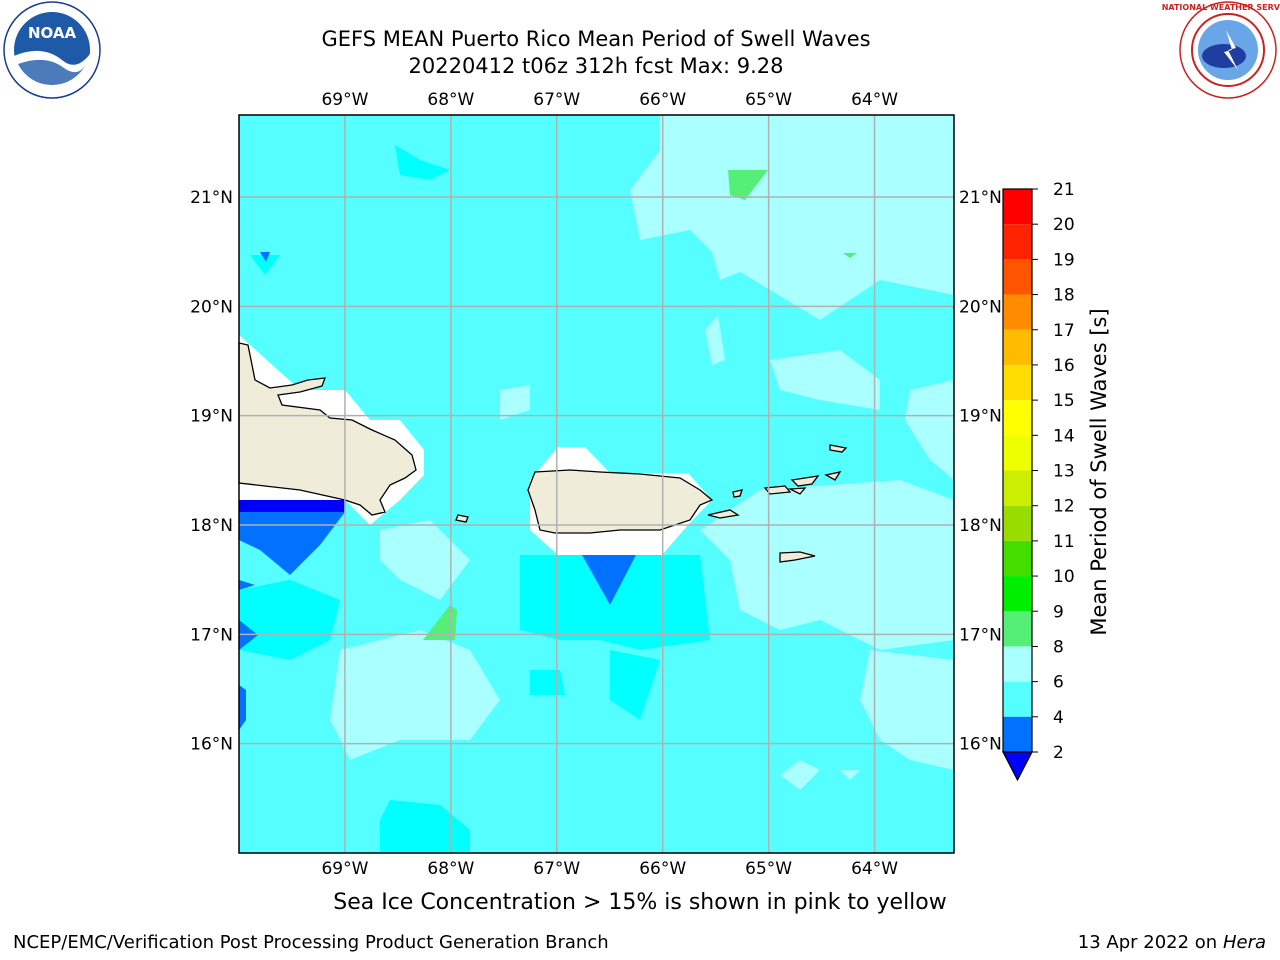 This screenshot has height=960, width=1280. Describe the element at coordinates (1058, 683) in the screenshot. I see `colorbar-tick-label: 6` at that location.